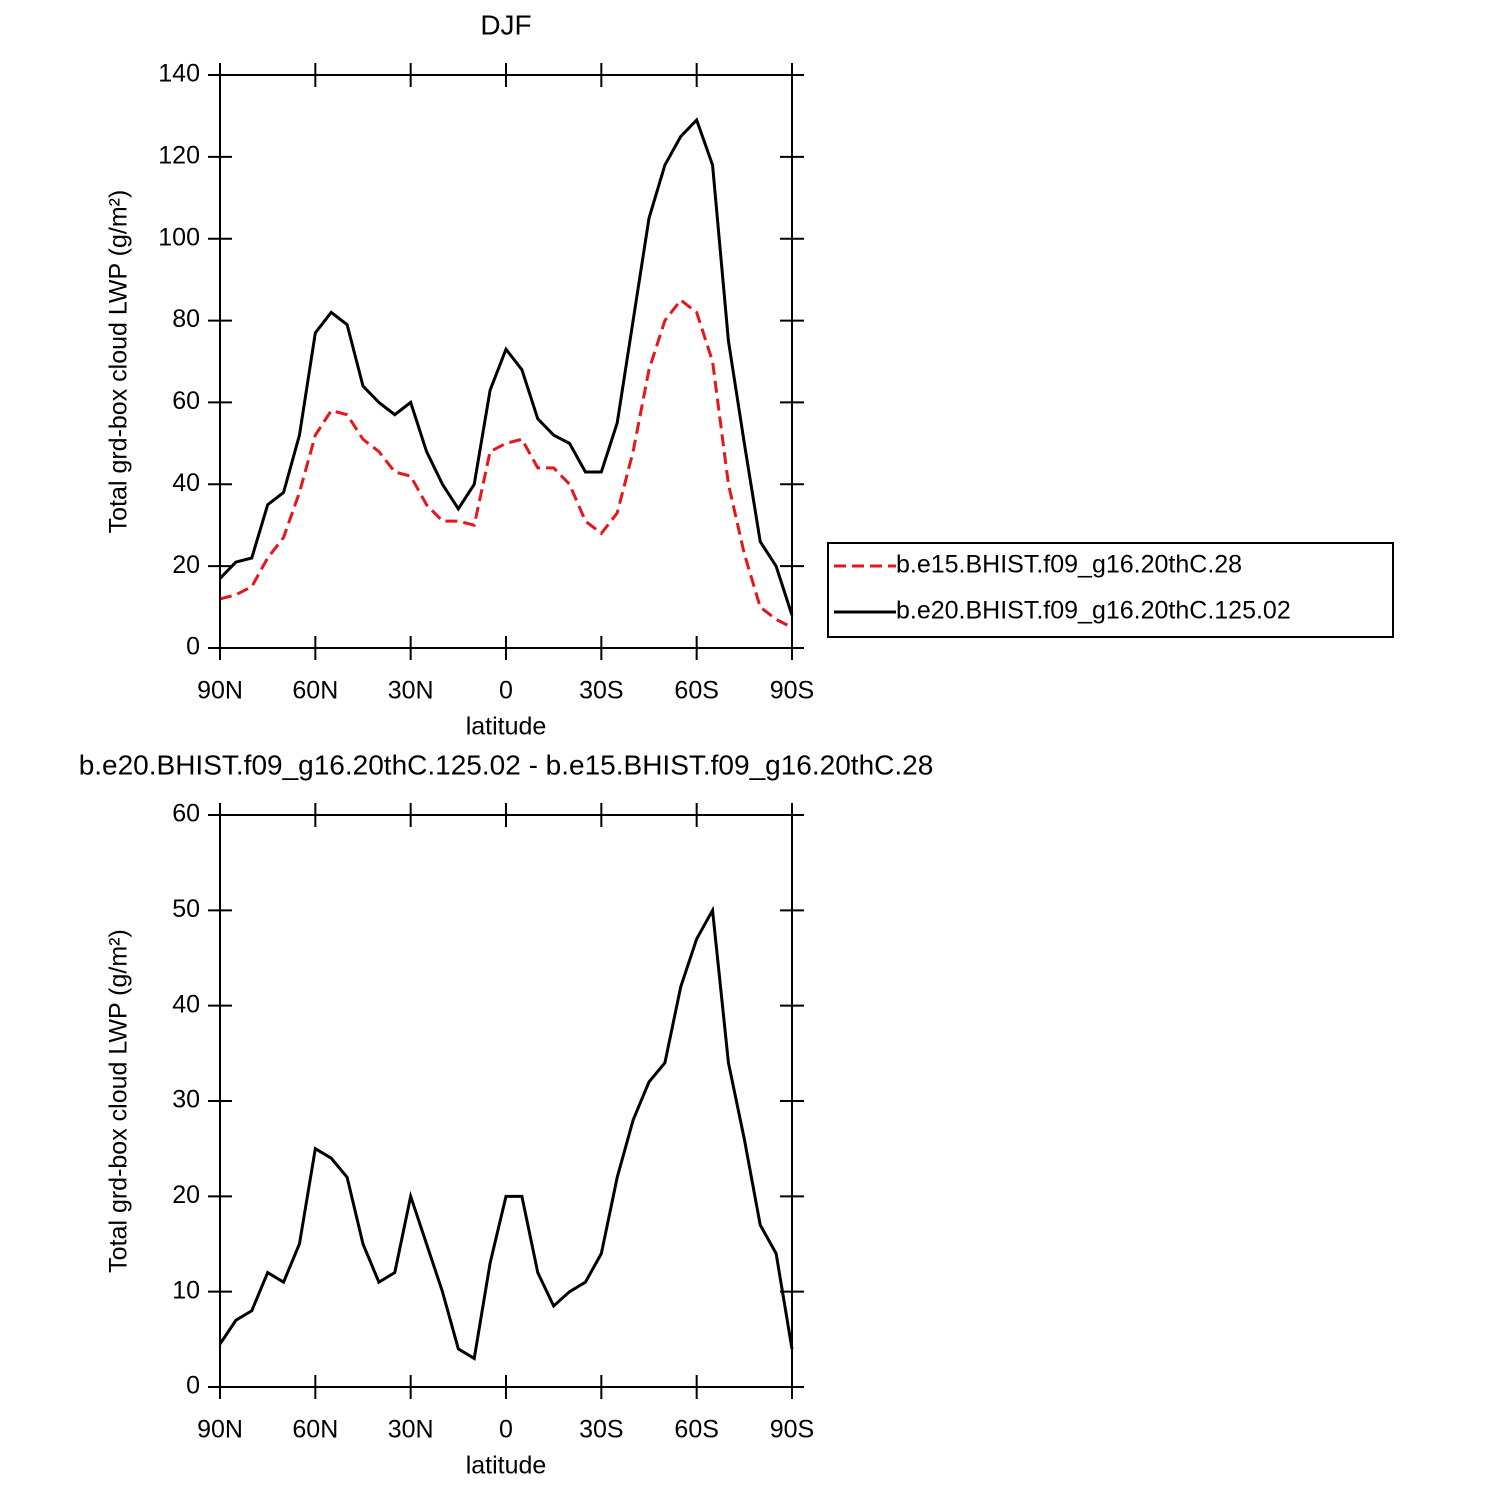 This screenshot has height=1491, width=1491. What do you see at coordinates (179, 237) in the screenshot?
I see `y-tick-label: 100` at bounding box center [179, 237].